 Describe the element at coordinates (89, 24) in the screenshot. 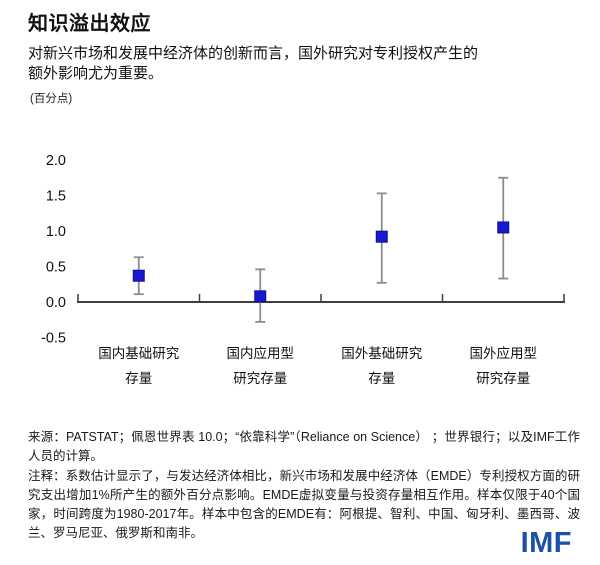

I see `chart-title: 知识溢出效应` at that location.